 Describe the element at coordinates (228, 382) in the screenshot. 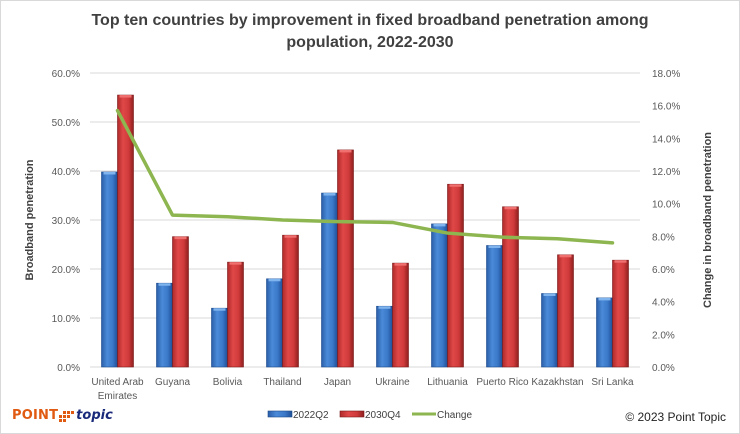

I see `x-tick-label: Bolivia` at that location.